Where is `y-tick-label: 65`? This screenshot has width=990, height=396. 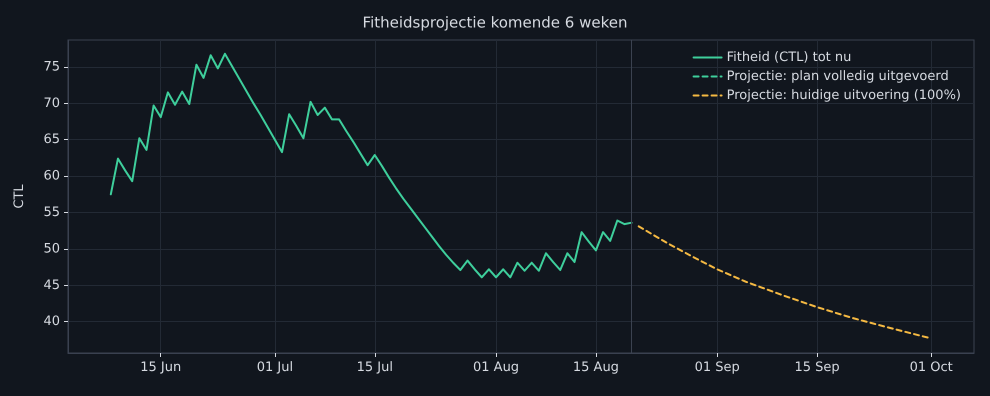 y-tick-label: 65 is located at coordinates (51, 140).